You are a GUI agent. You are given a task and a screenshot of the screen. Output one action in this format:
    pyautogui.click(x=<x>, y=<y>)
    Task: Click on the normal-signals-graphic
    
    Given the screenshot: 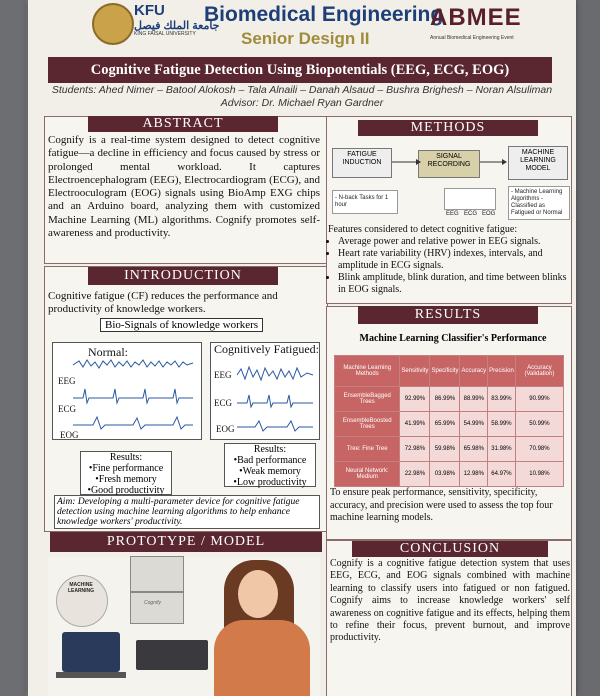 What is the action you would take?
    pyautogui.click(x=133, y=394)
    